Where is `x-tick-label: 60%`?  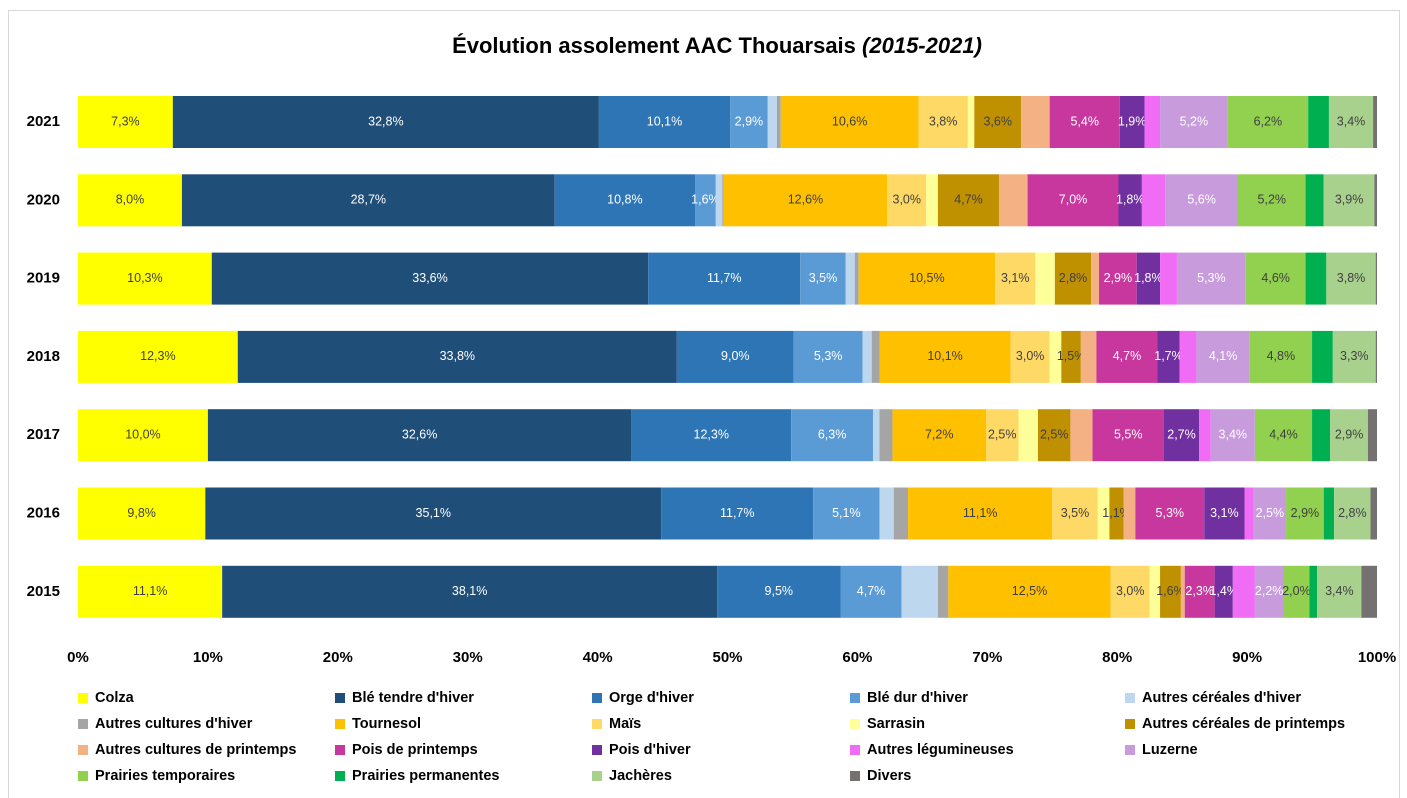
x-tick-label: 60% is located at coordinates (857, 657).